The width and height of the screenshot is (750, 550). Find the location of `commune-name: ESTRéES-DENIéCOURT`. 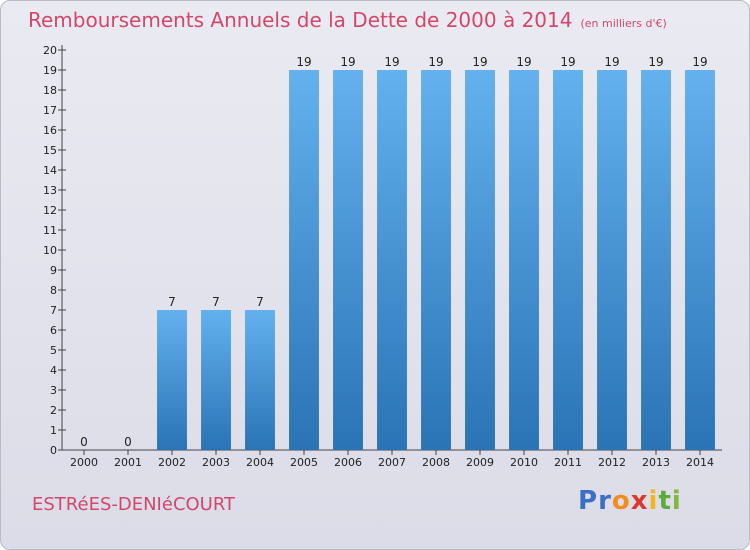

commune-name: ESTRéES-DENIéCOURT is located at coordinates (134, 504).